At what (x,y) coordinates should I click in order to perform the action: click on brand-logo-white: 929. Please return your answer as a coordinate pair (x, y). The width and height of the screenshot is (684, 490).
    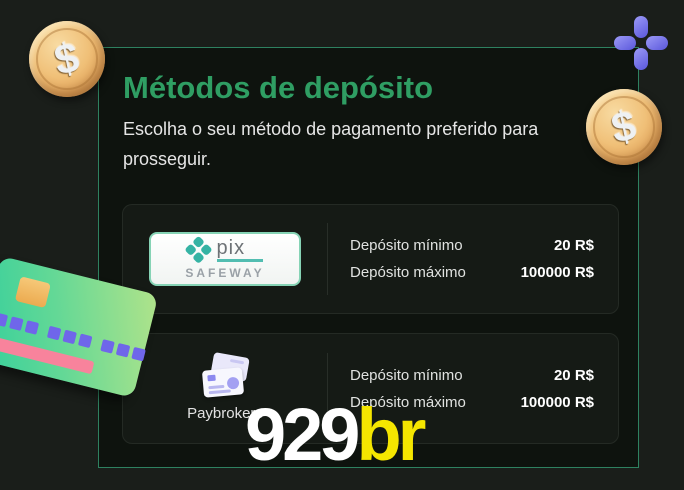
    Looking at the image, I should click on (302, 434).